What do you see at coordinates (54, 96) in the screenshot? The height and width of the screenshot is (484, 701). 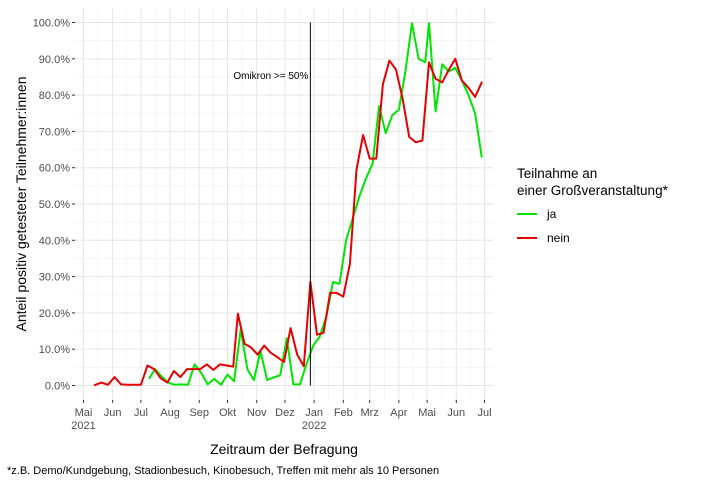 I see `y-tick-label: 80.0%` at bounding box center [54, 96].